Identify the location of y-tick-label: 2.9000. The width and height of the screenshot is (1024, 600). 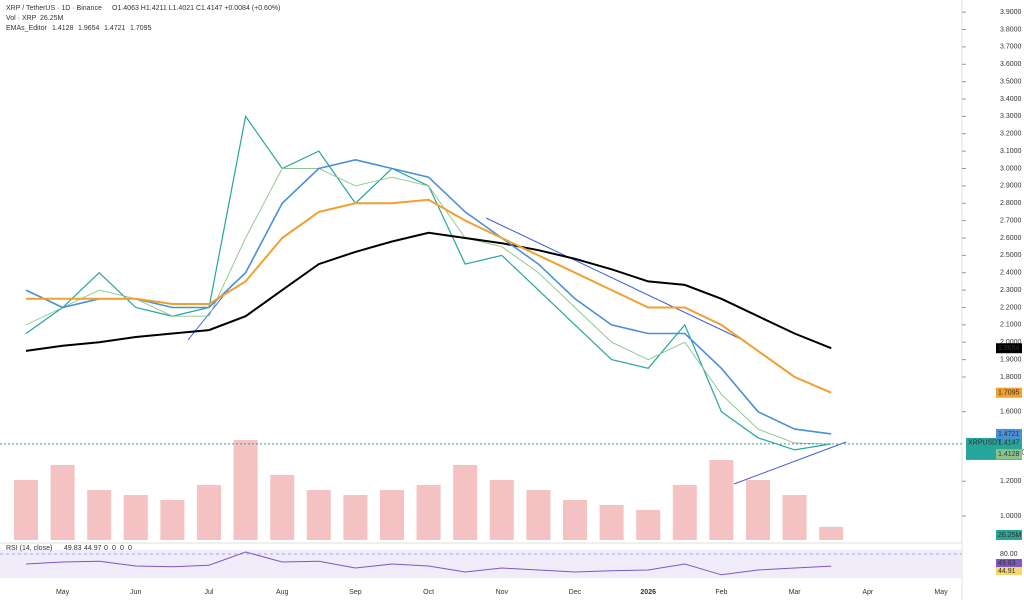
(1011, 186).